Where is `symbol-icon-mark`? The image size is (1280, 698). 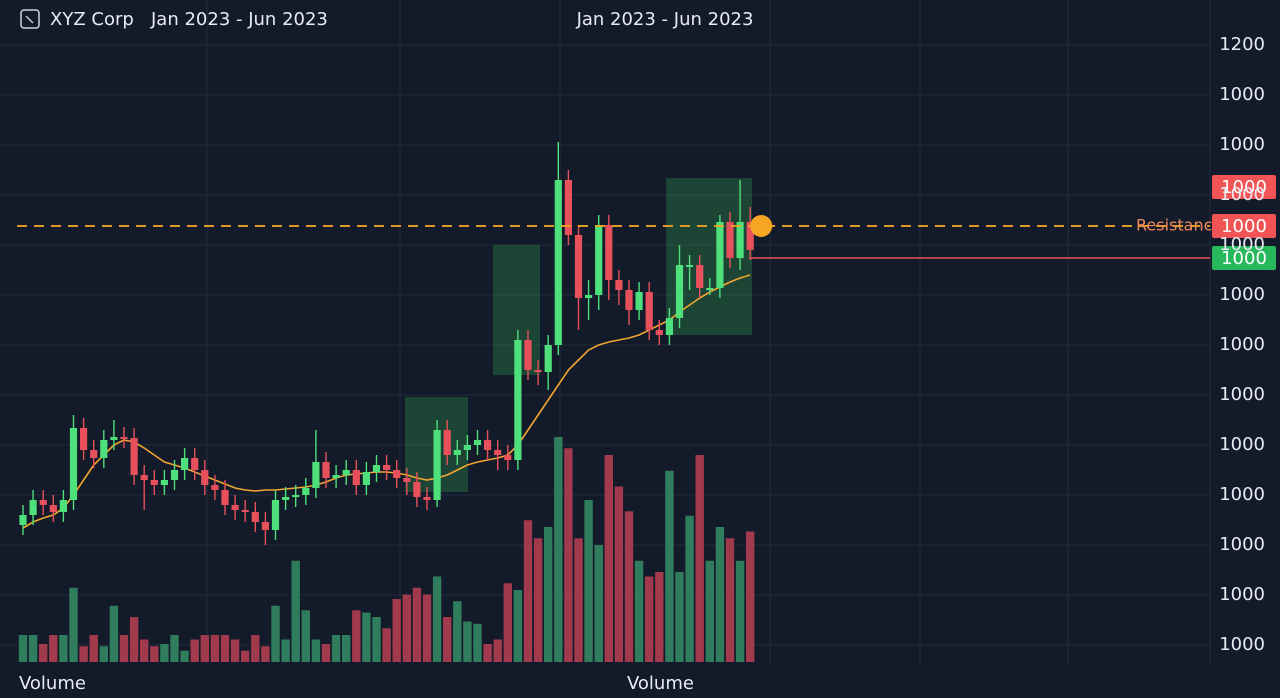 symbol-icon-mark is located at coordinates (29, 19).